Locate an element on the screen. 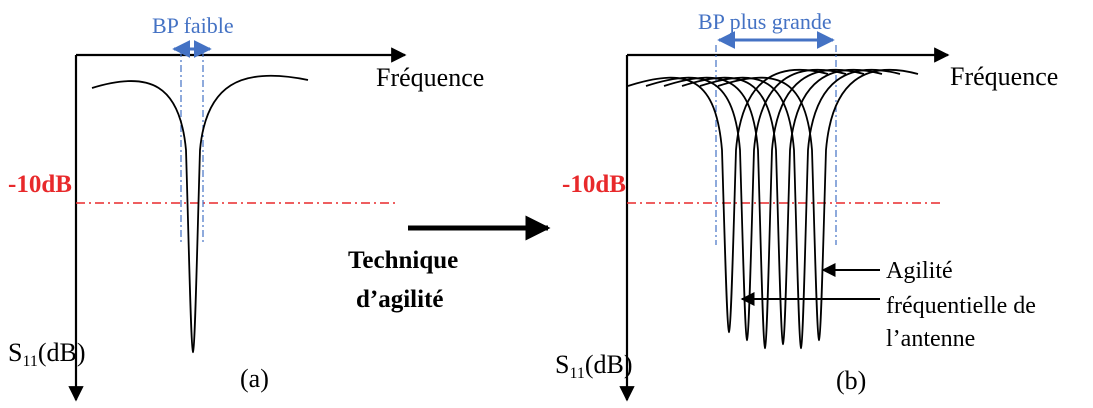  technique-label-line2: d’agilité is located at coordinates (400, 299).